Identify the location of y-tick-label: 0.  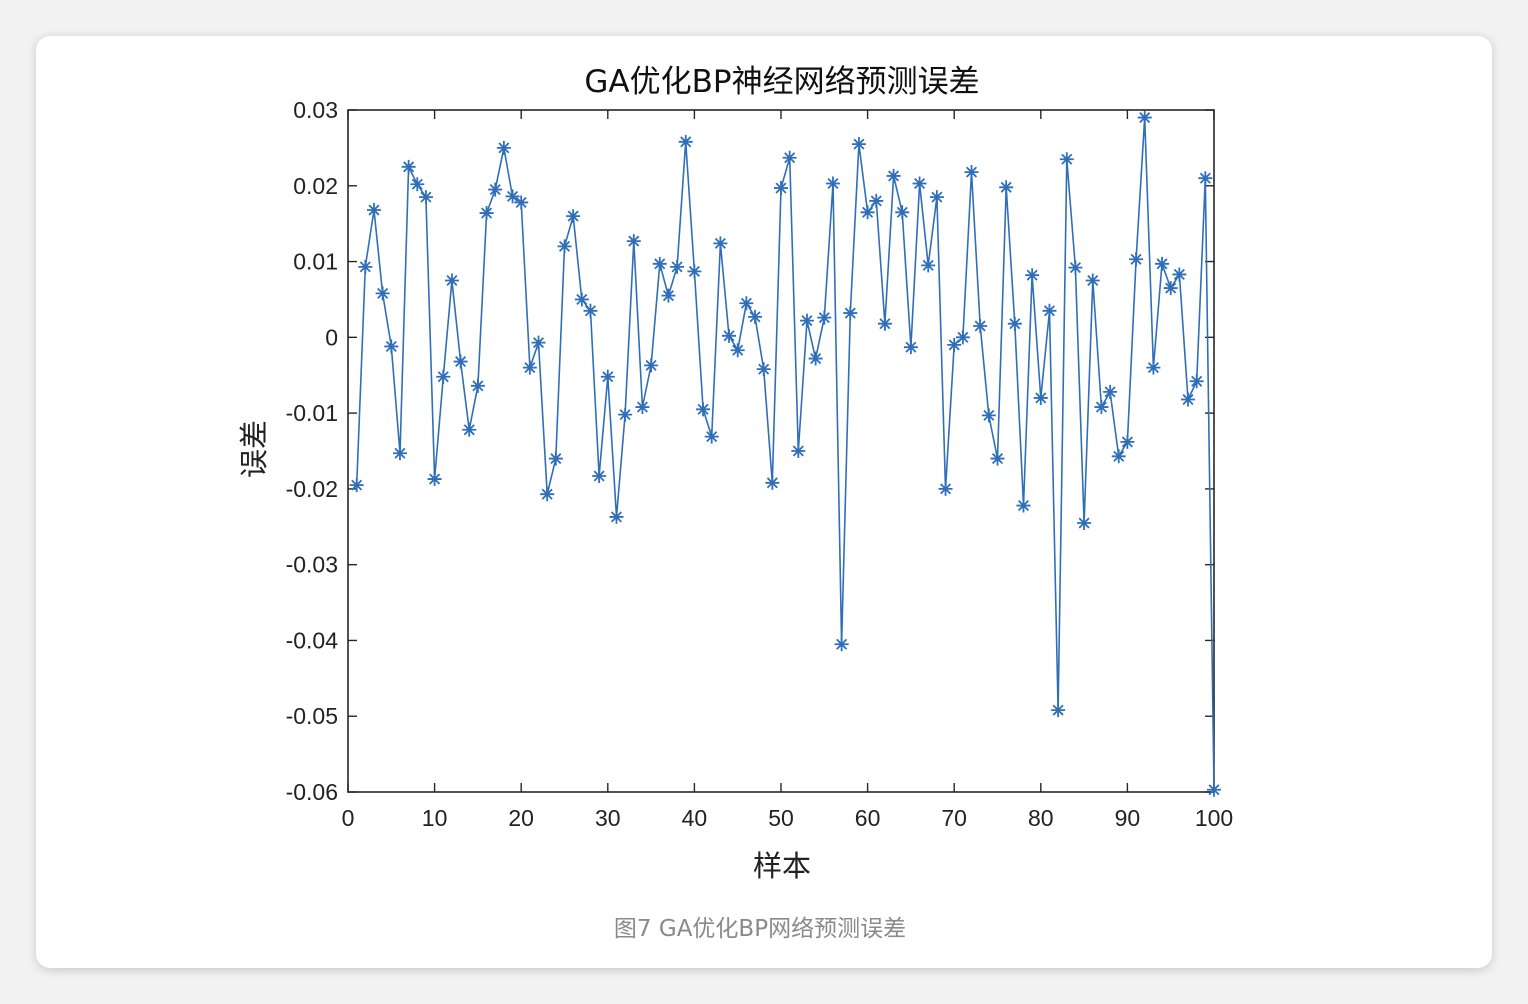
(331, 337).